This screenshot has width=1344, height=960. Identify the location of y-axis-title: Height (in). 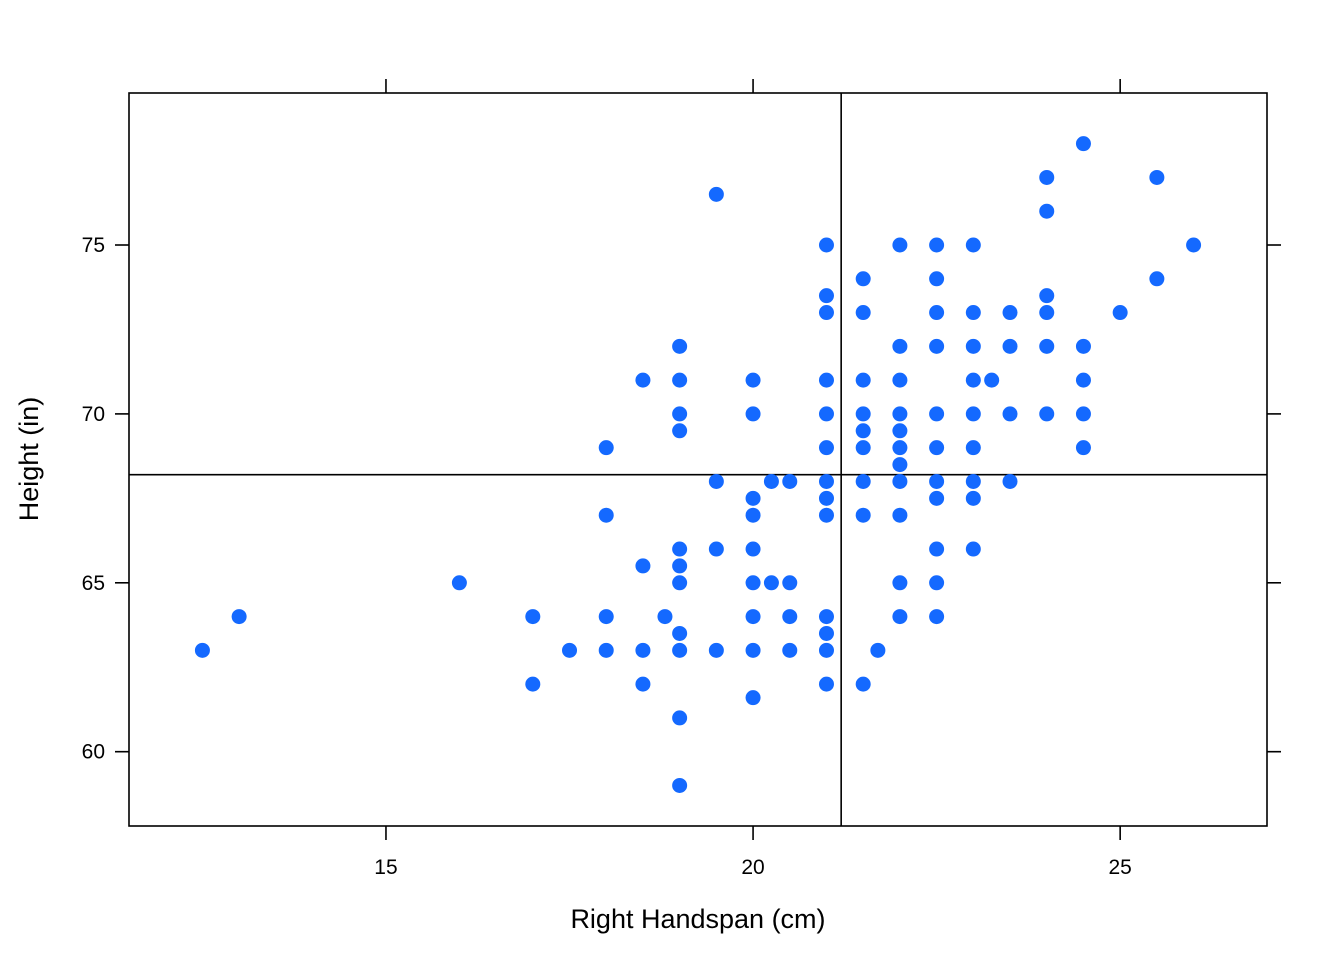
(29, 459).